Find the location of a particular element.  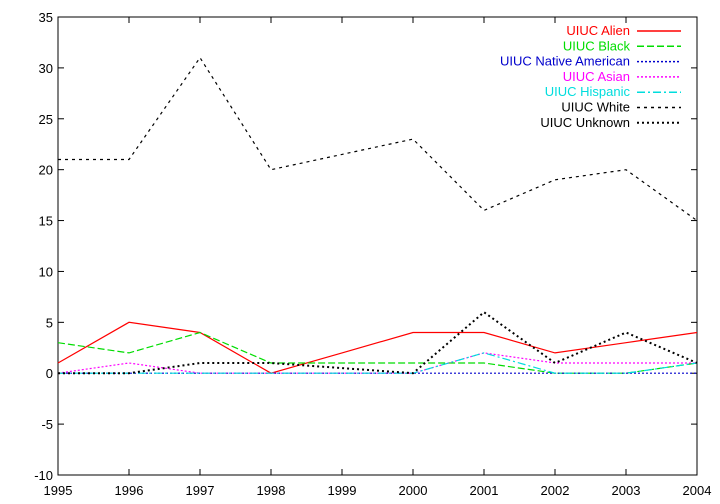

legend-label: UIUC Alien is located at coordinates (598, 30).